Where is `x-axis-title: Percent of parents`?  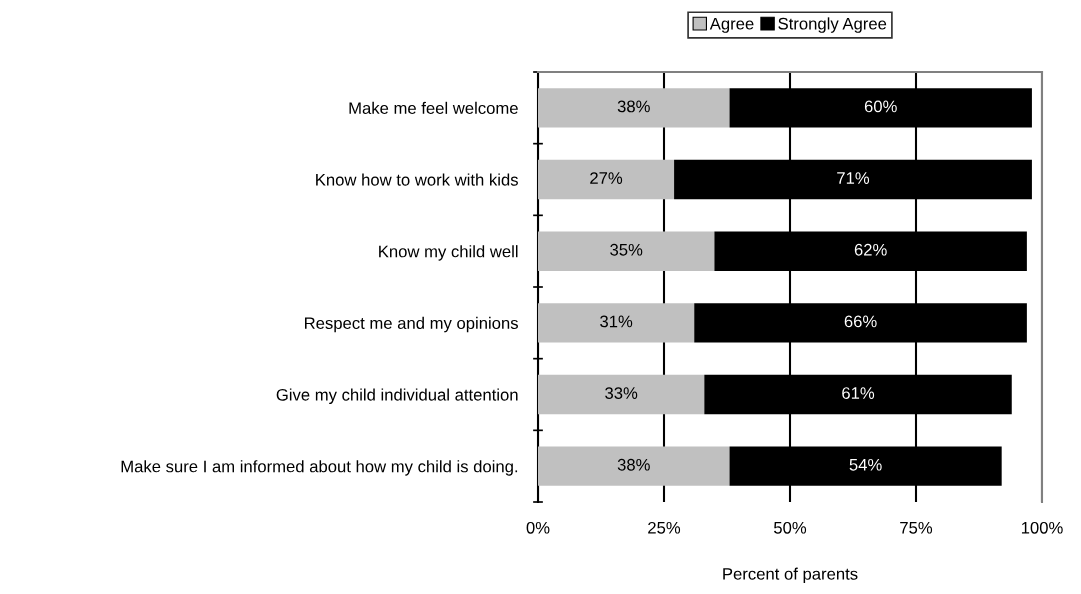
x-axis-title: Percent of parents is located at coordinates (790, 575).